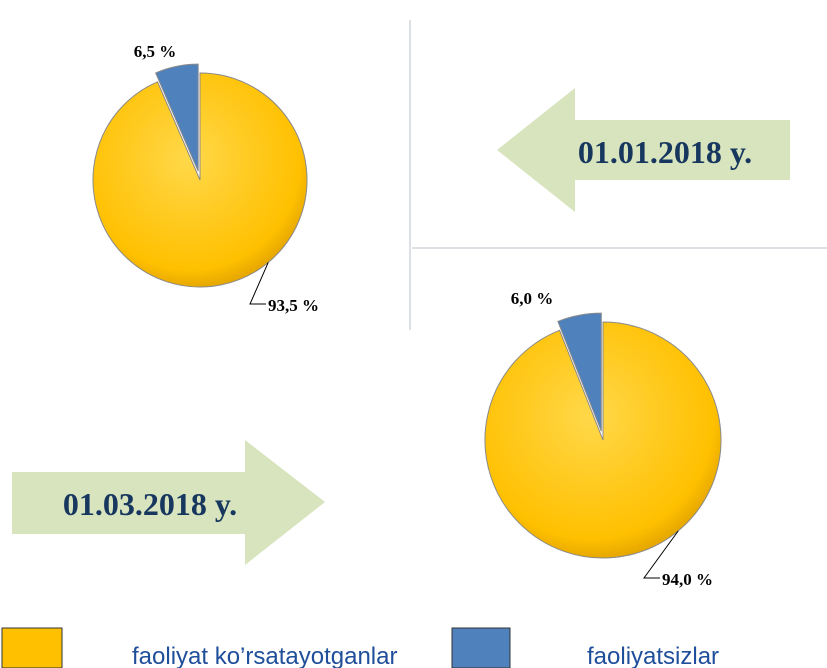  What do you see at coordinates (665, 152) in the screenshot?
I see `date-annotation: 01.01.2018 y.` at bounding box center [665, 152].